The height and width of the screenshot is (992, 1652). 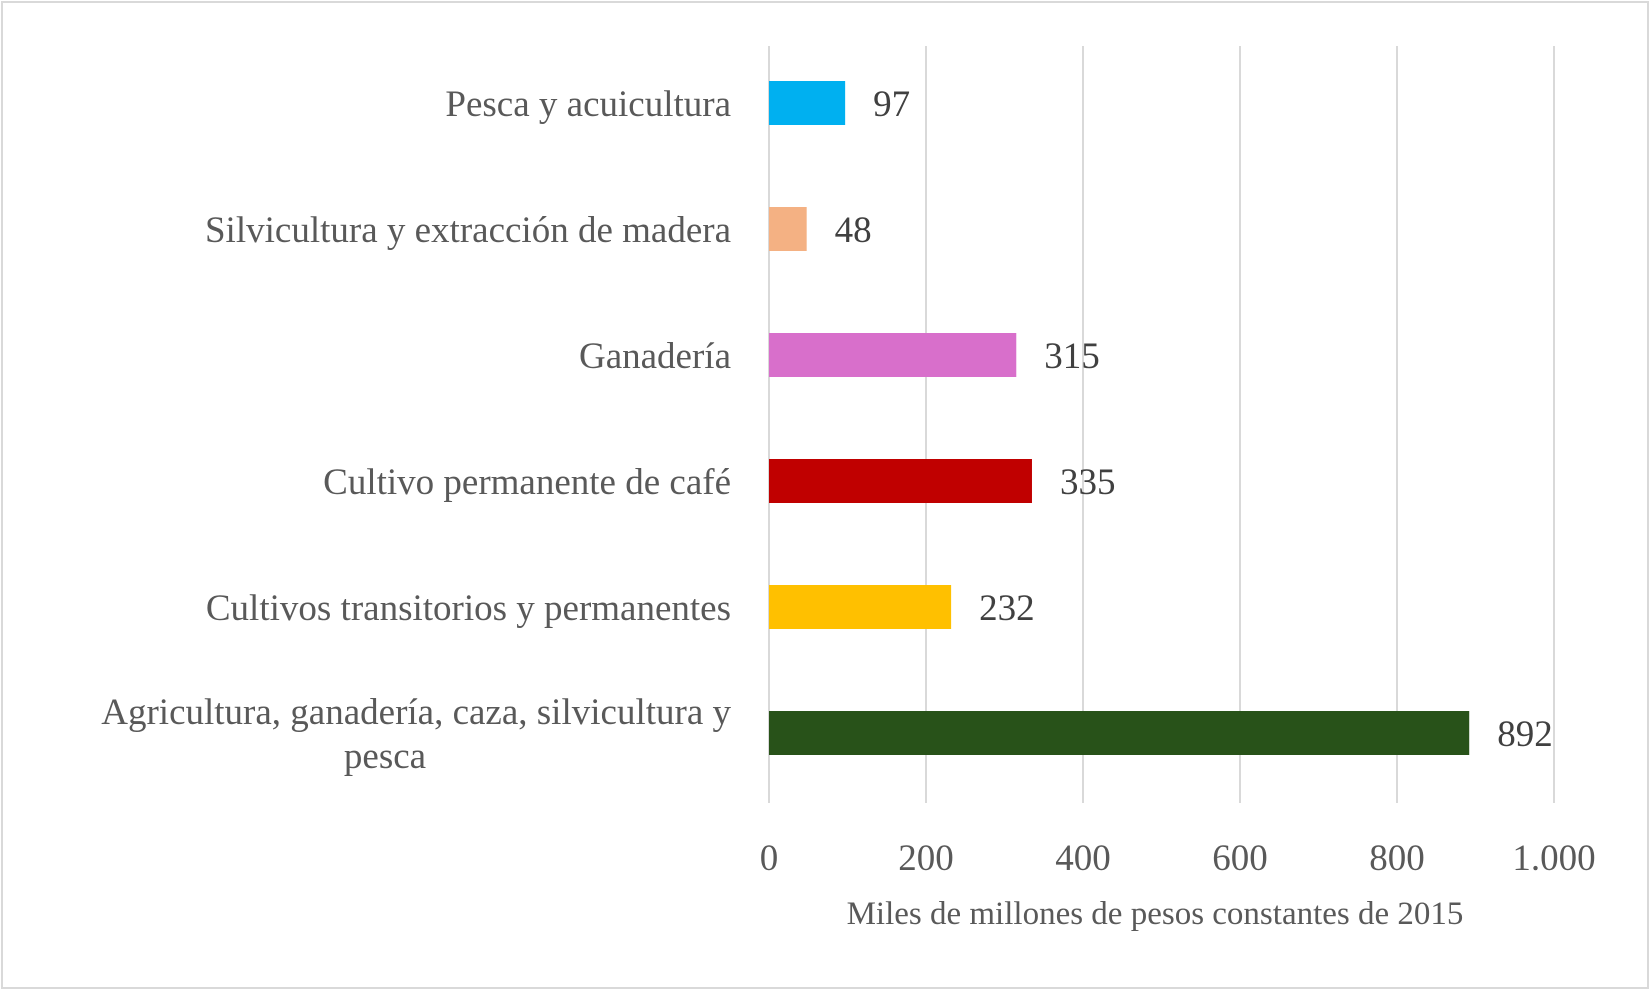 What do you see at coordinates (588, 104) in the screenshot?
I see `category-label: Pesca y acuicultura` at bounding box center [588, 104].